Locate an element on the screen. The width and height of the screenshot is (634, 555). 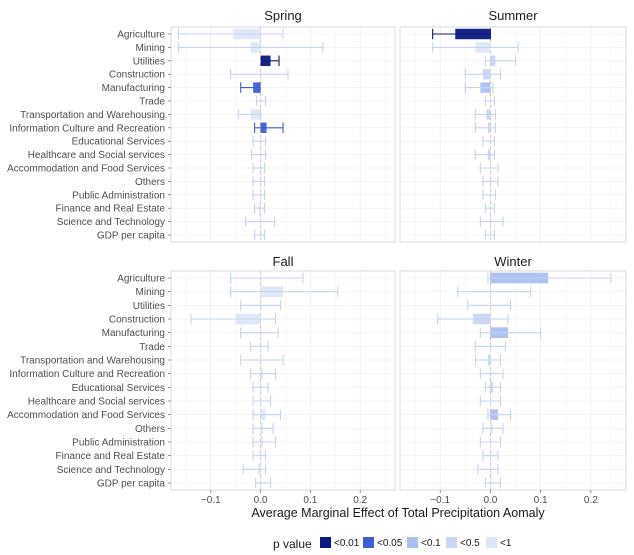
legend-label: <0.01 is located at coordinates (347, 543).